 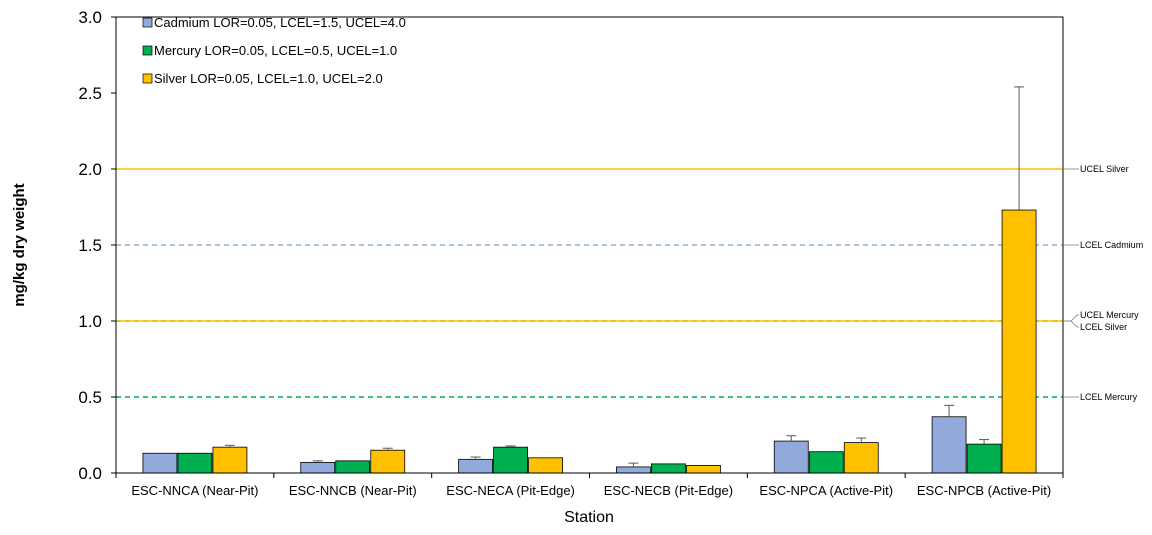 I want to click on reference-line-label: LCEL Silver, so click(x=1103, y=327).